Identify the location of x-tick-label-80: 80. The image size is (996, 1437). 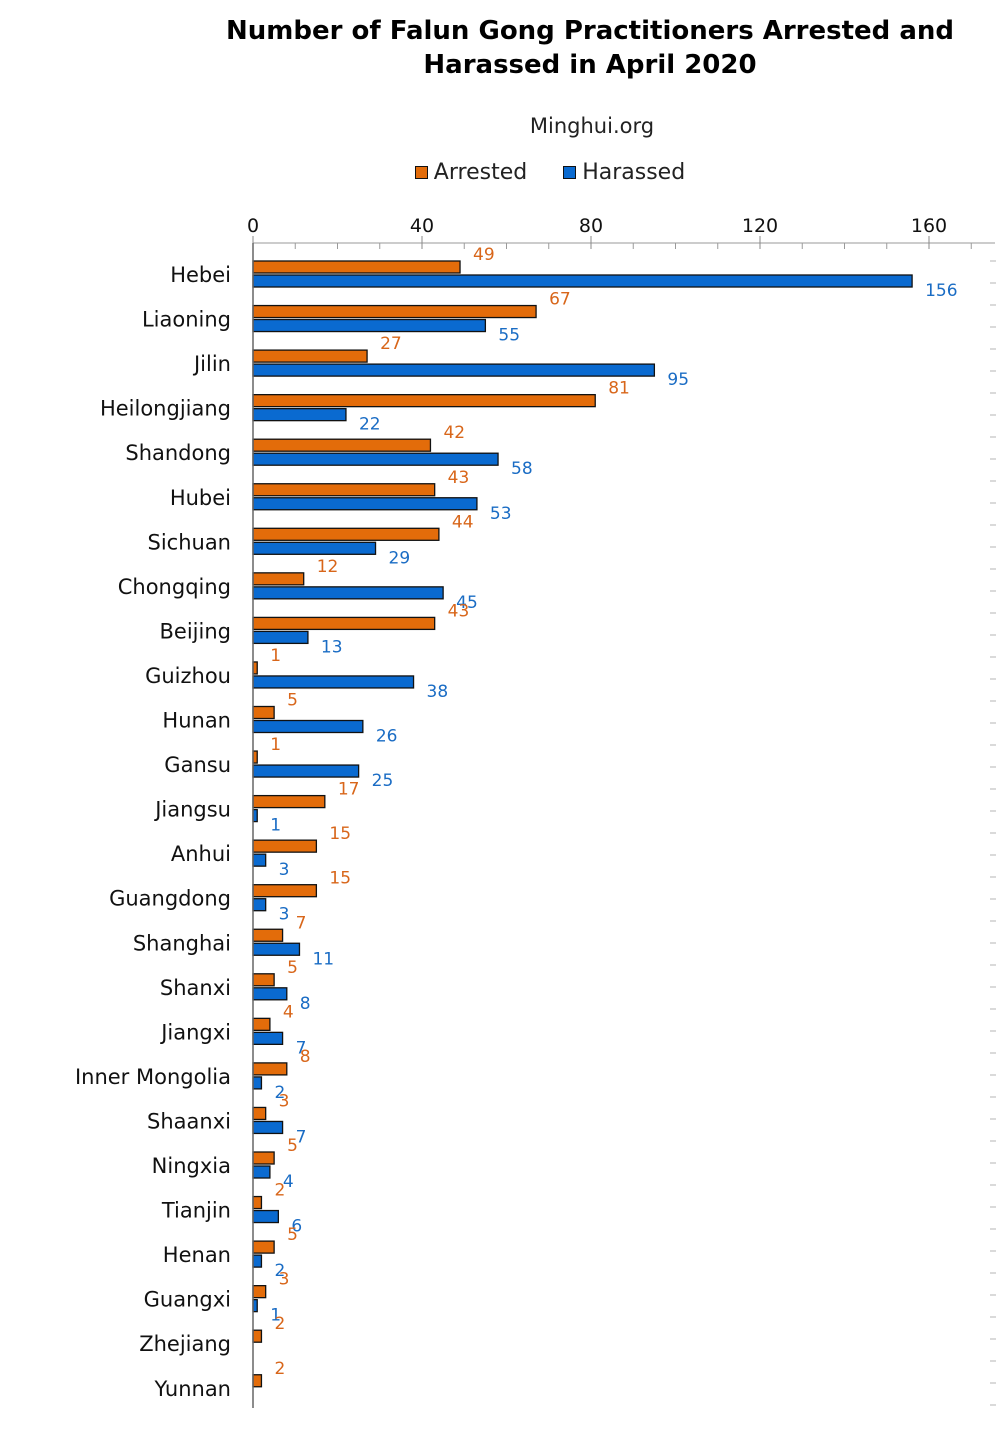
(591, 226).